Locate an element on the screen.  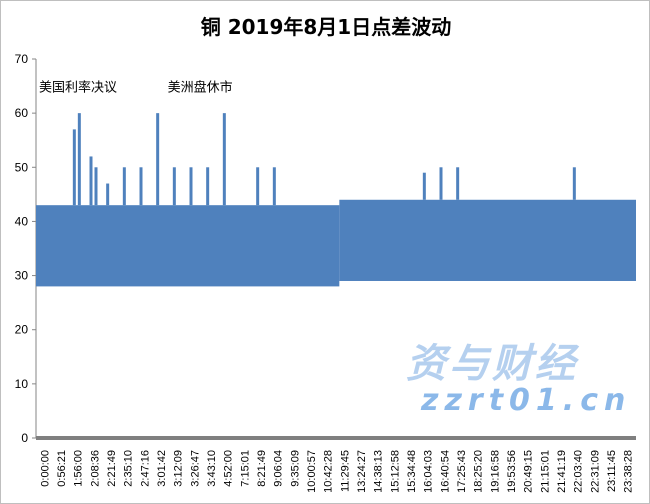
x-tick-label: 19:16:58 is located at coordinates (495, 471).